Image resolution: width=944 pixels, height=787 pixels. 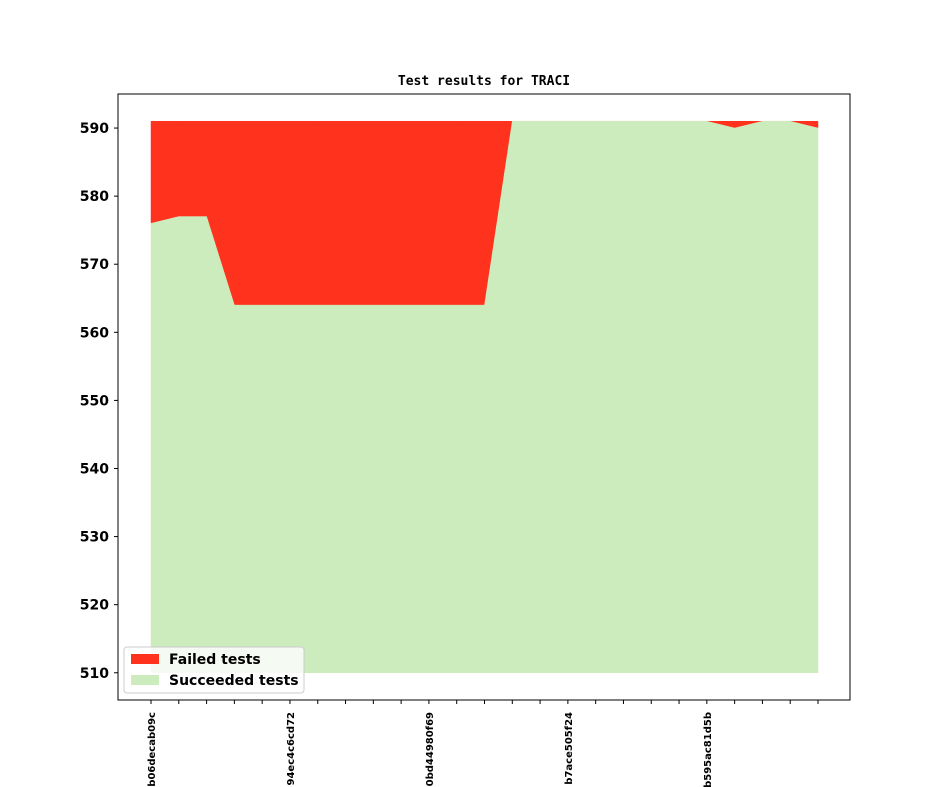 I want to click on x-tick-label: 0bd44980f69, so click(x=430, y=749).